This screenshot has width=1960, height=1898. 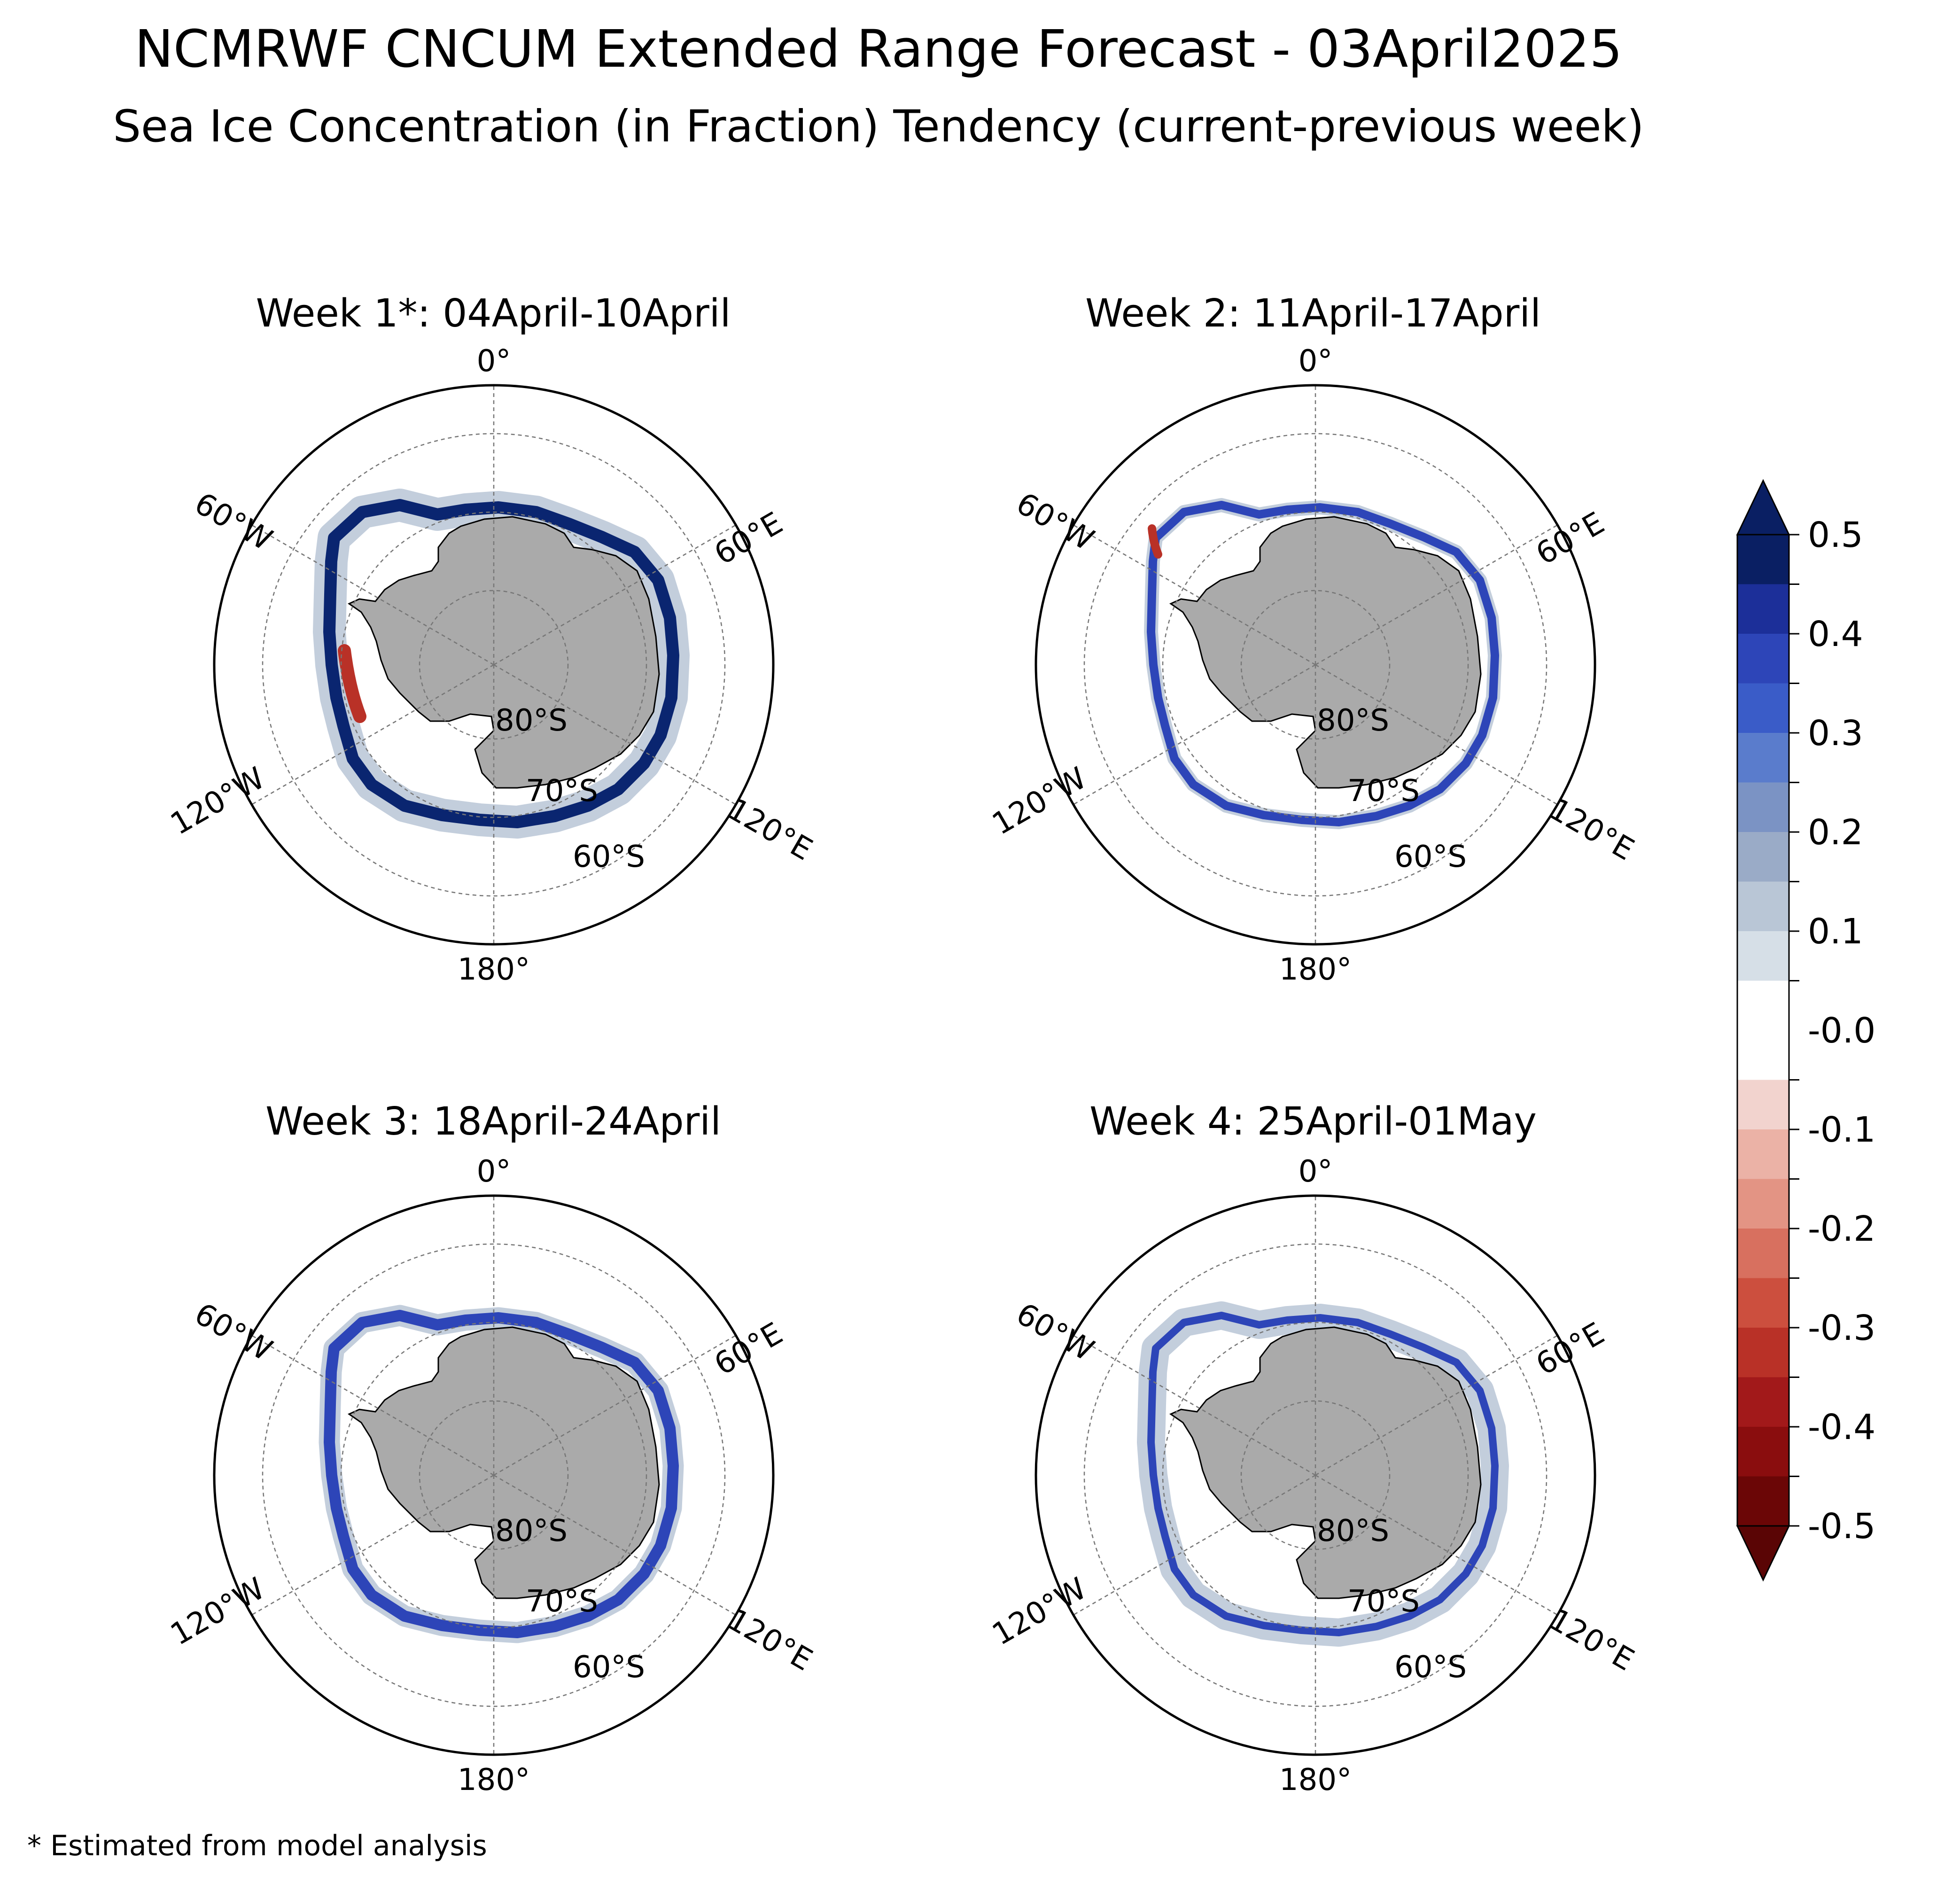 What do you see at coordinates (1313, 1121) in the screenshot?
I see `panel-title-week4: Week 4: 25April-01May` at bounding box center [1313, 1121].